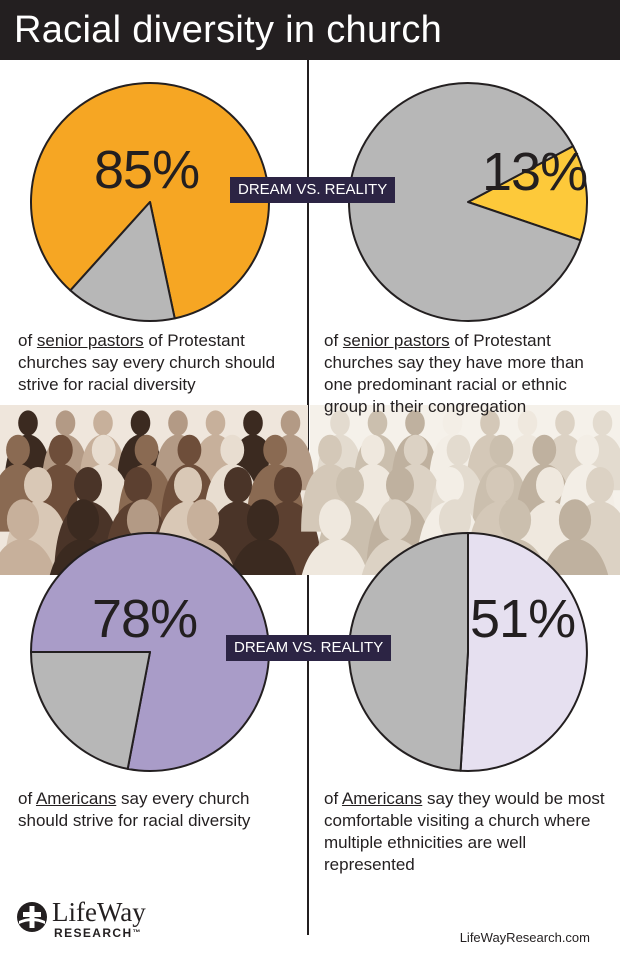  I want to click on website-url: LifeWayResearch.com, so click(524, 937).